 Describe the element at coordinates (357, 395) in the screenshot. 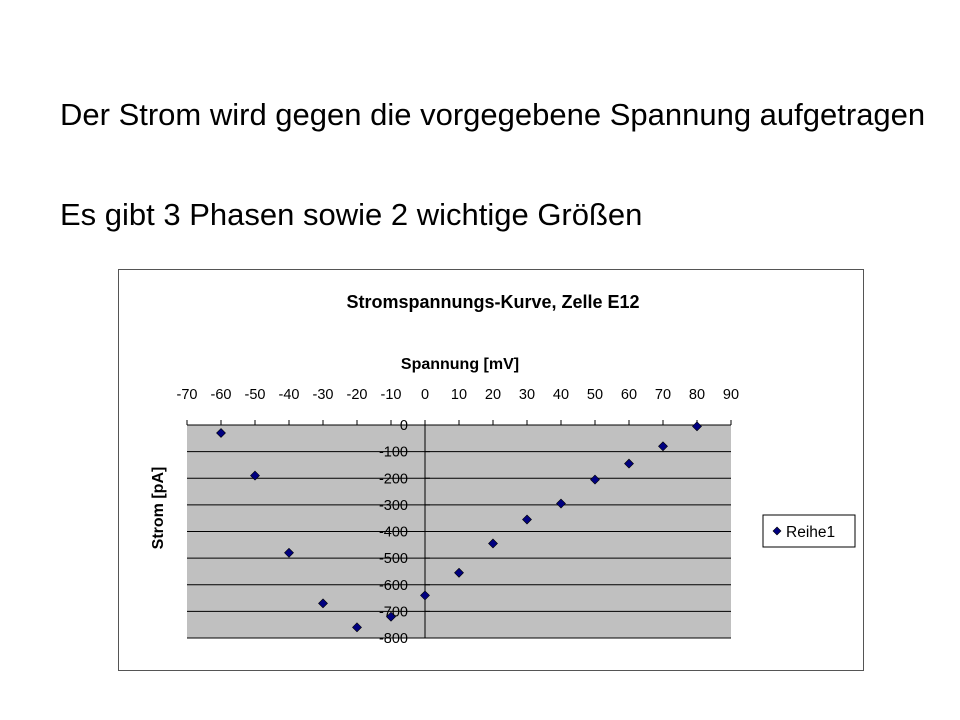

I see `x-tick-label: -20` at that location.